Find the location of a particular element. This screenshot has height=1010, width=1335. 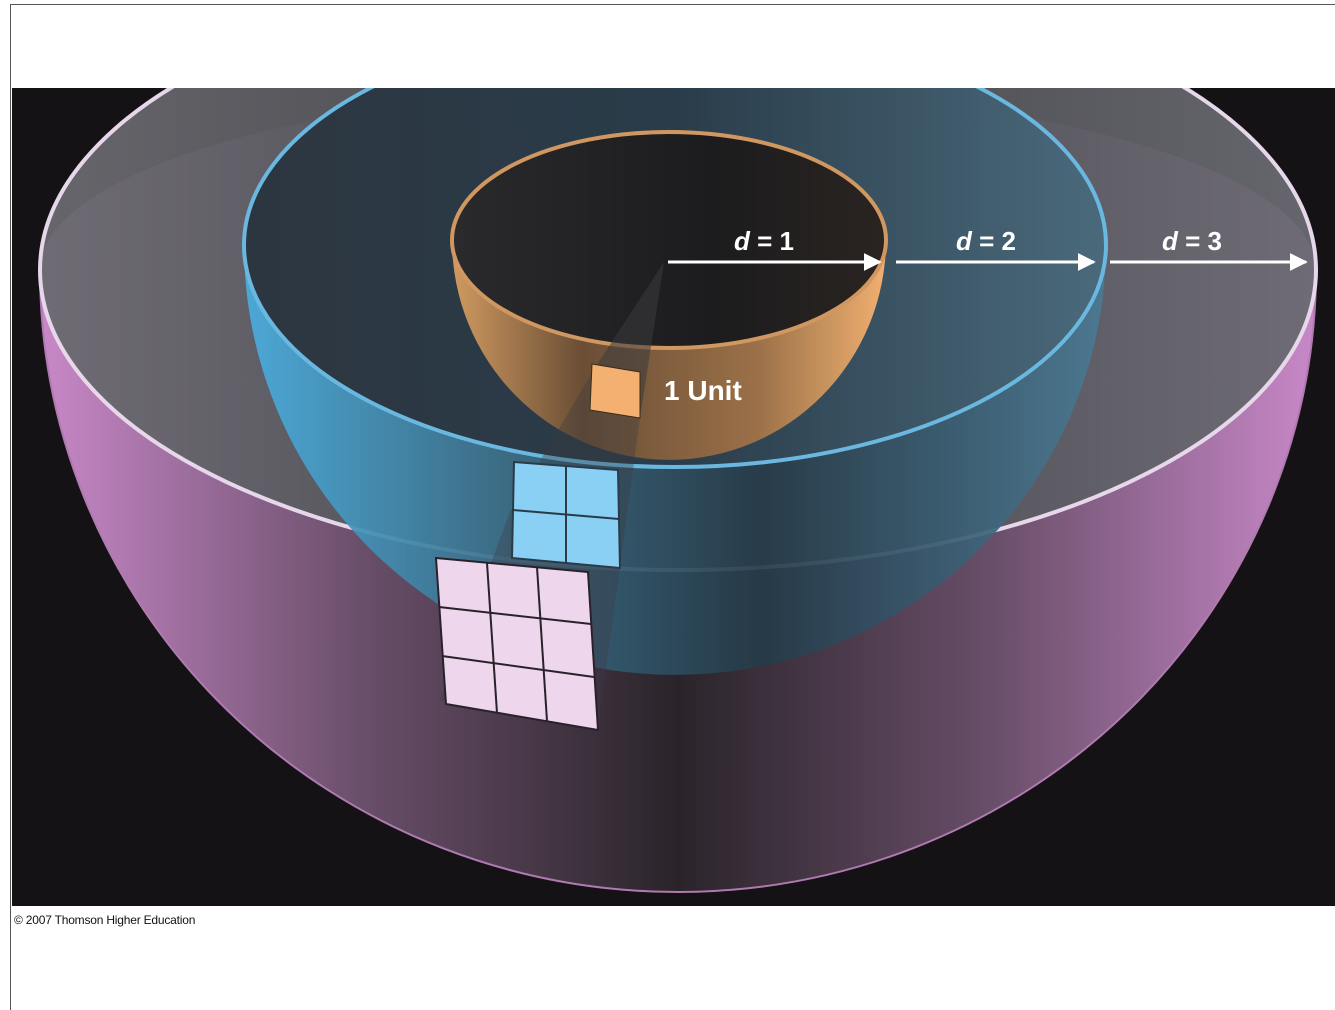

inner-shell is located at coordinates (669, 295).